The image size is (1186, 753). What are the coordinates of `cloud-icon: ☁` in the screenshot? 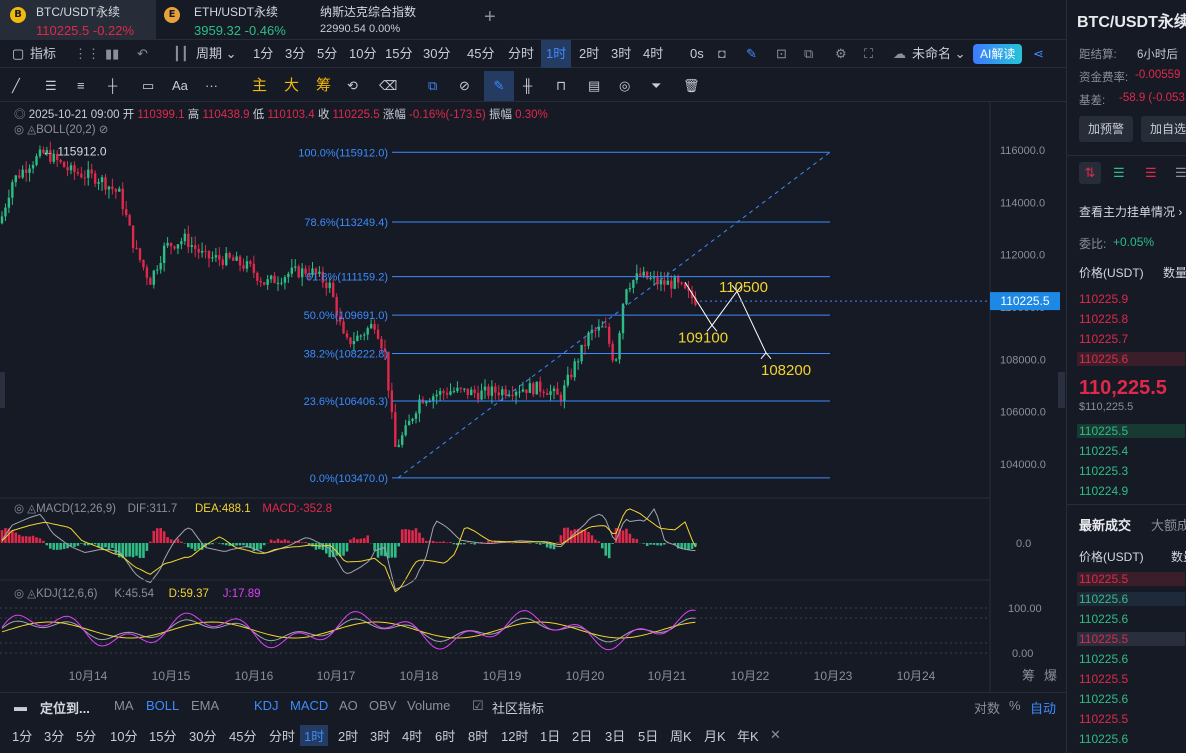 It's located at (899, 53).